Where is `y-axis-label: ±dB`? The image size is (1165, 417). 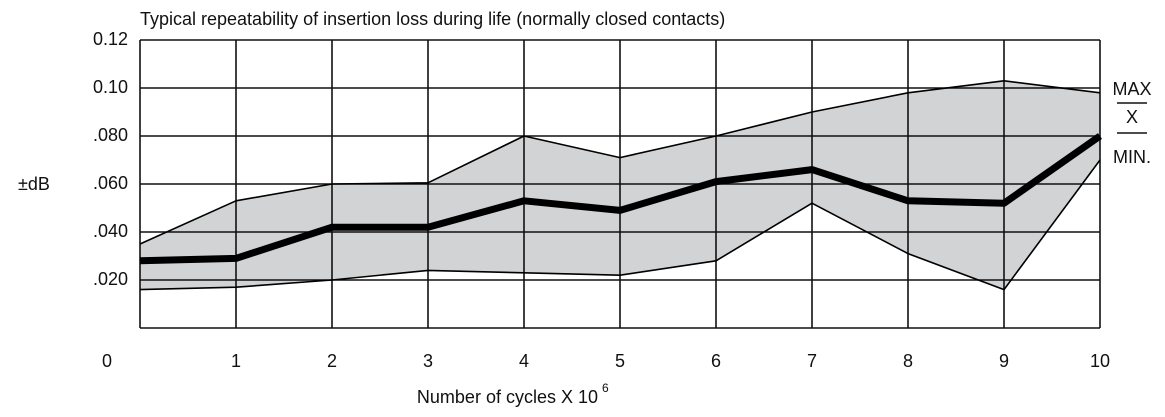
y-axis-label: ±dB is located at coordinates (34, 184).